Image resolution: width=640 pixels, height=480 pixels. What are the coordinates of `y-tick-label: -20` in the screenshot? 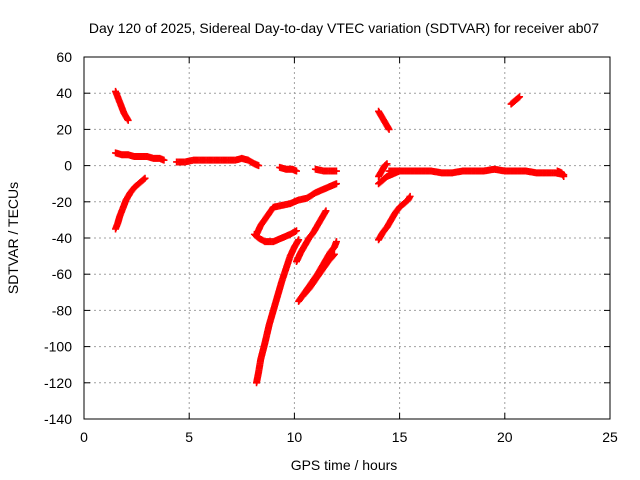 It's located at (62, 202).